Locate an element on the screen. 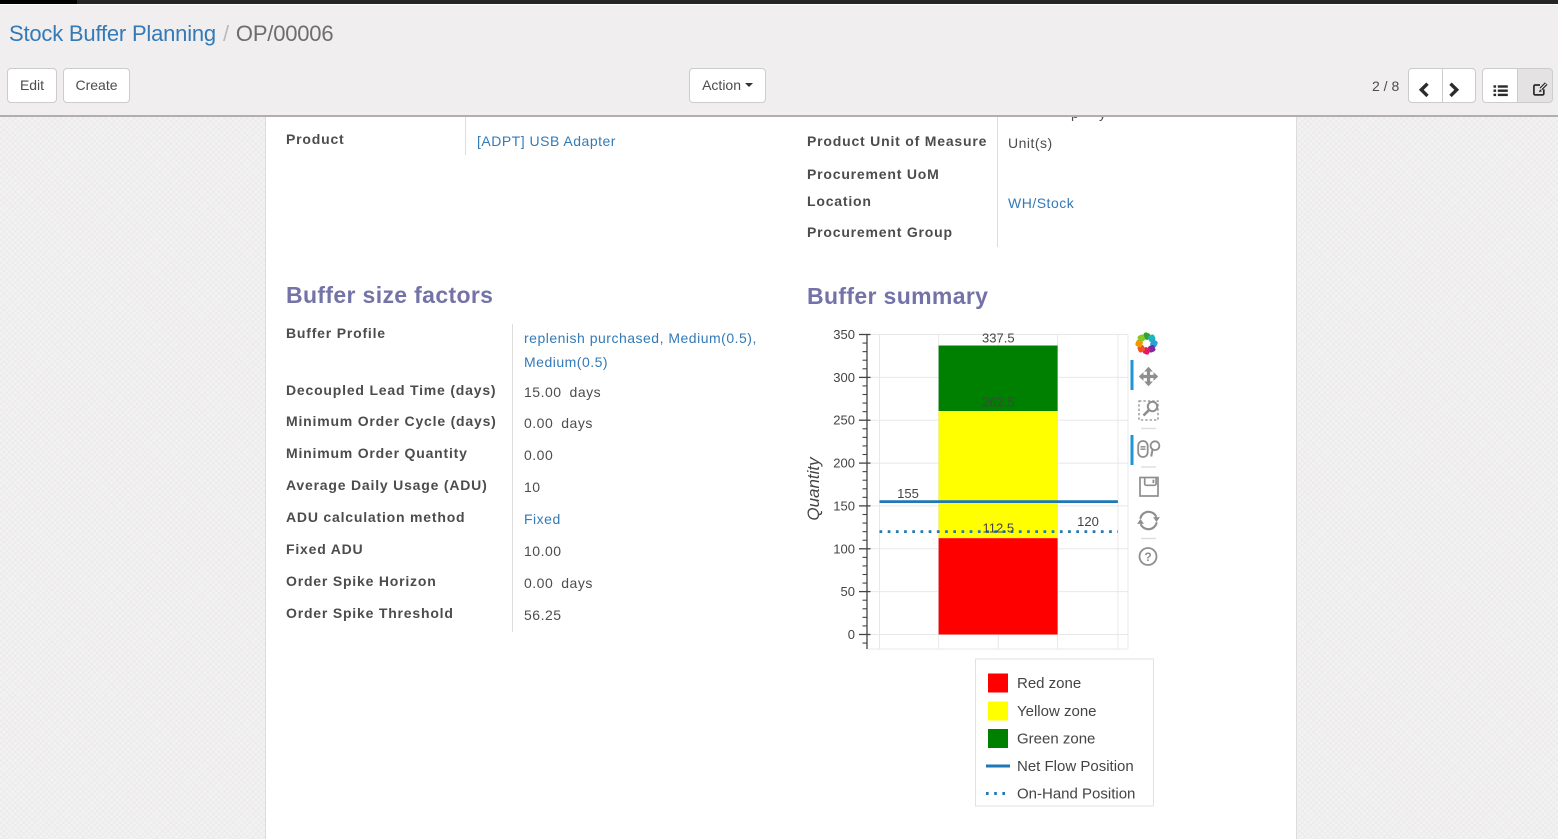 Image resolution: width=1558 pixels, height=839 pixels. svg-text: 262.5 is located at coordinates (998, 402).